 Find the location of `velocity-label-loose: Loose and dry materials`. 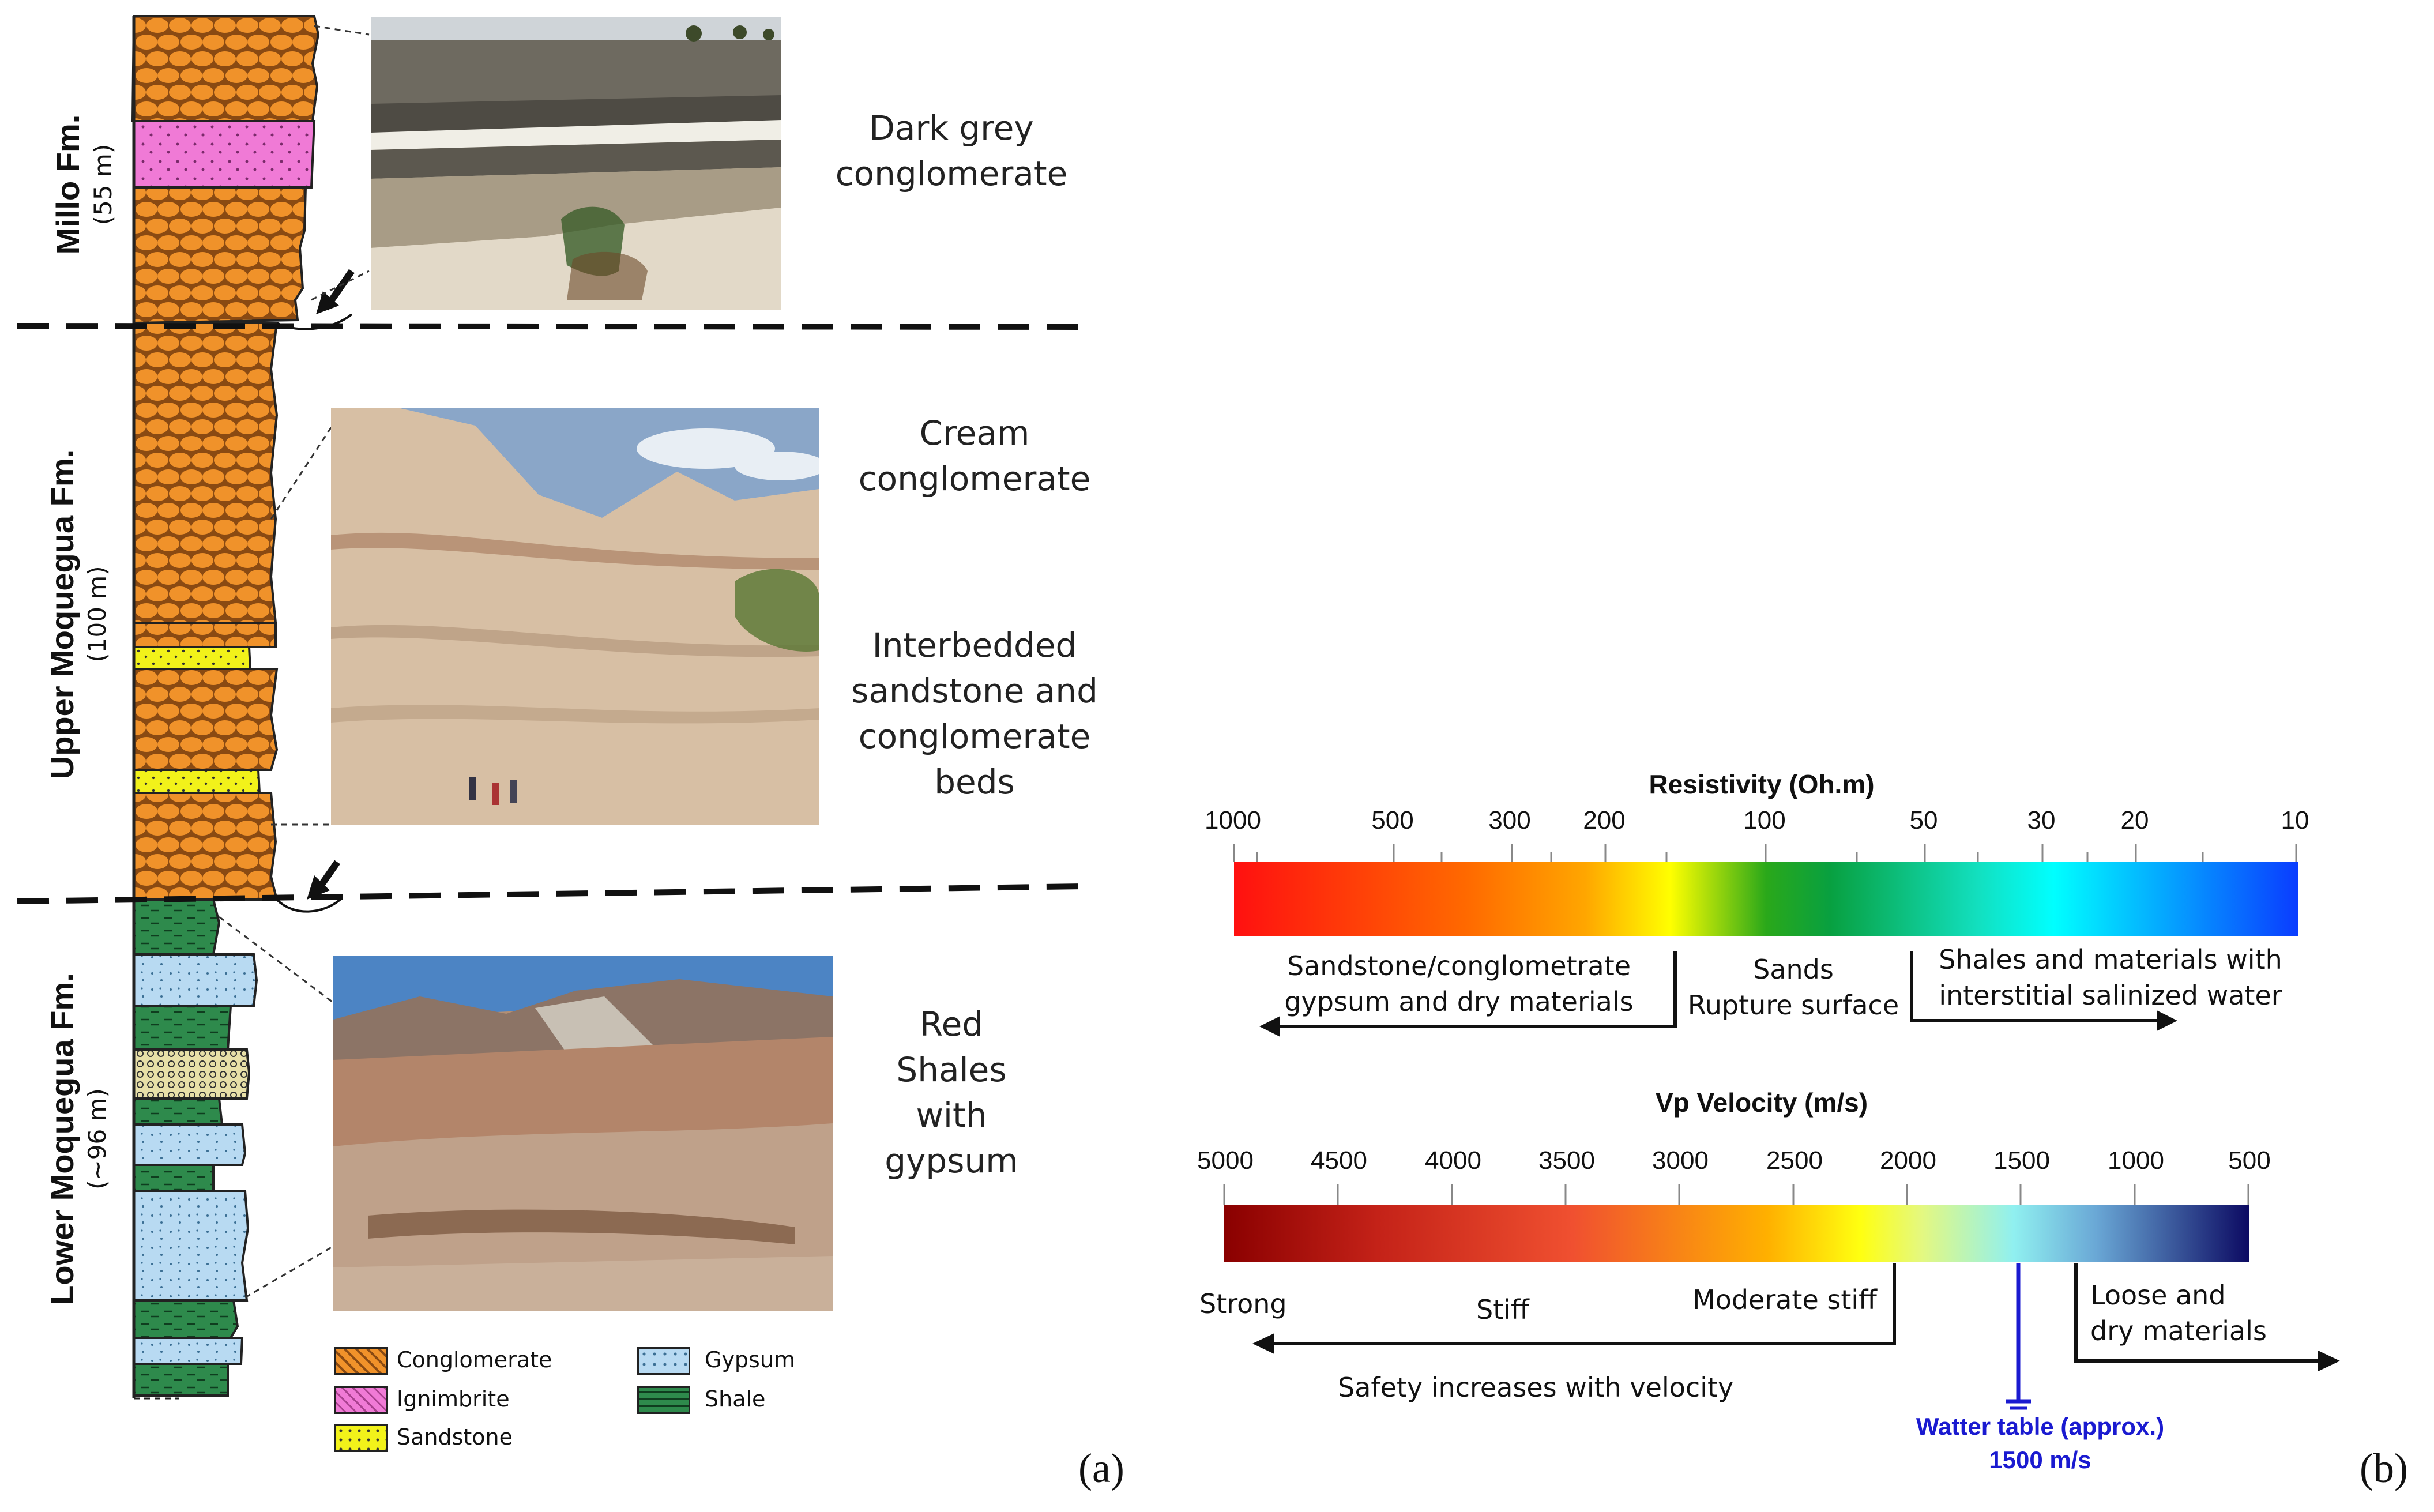

velocity-label-loose: Loose and dry materials is located at coordinates (2178, 1313).